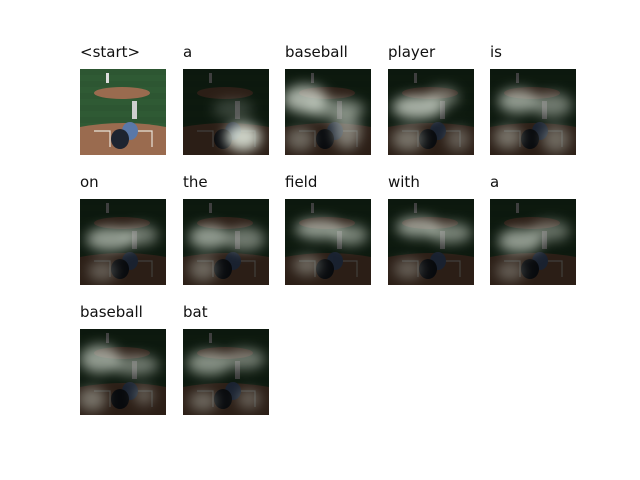 The width and height of the screenshot is (640, 480). What do you see at coordinates (412, 52) in the screenshot?
I see `token-label: player` at bounding box center [412, 52].